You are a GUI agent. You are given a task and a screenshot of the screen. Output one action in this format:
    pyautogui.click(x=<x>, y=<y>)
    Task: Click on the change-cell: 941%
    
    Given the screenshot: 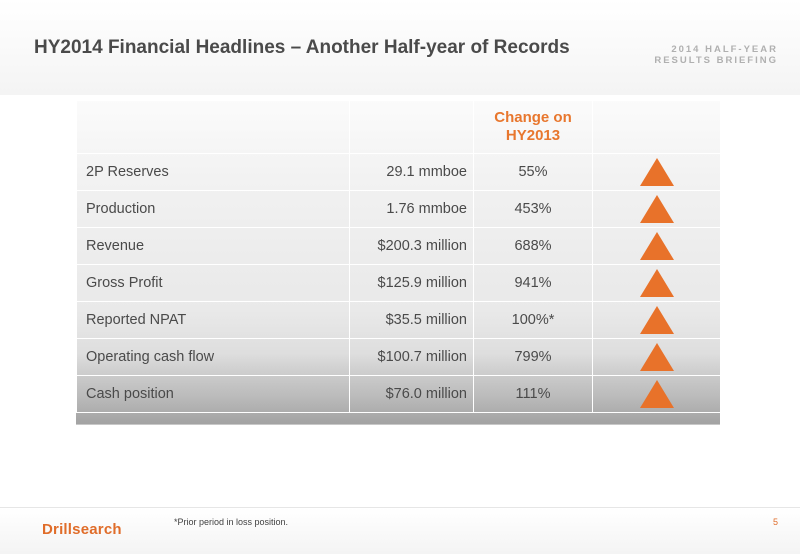 What is the action you would take?
    pyautogui.click(x=533, y=283)
    